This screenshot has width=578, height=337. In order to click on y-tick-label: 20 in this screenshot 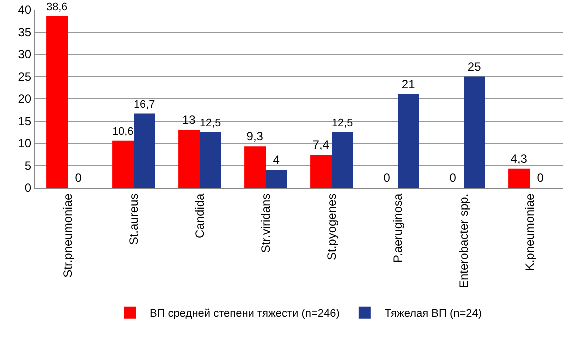, I will do `click(25, 99)`.